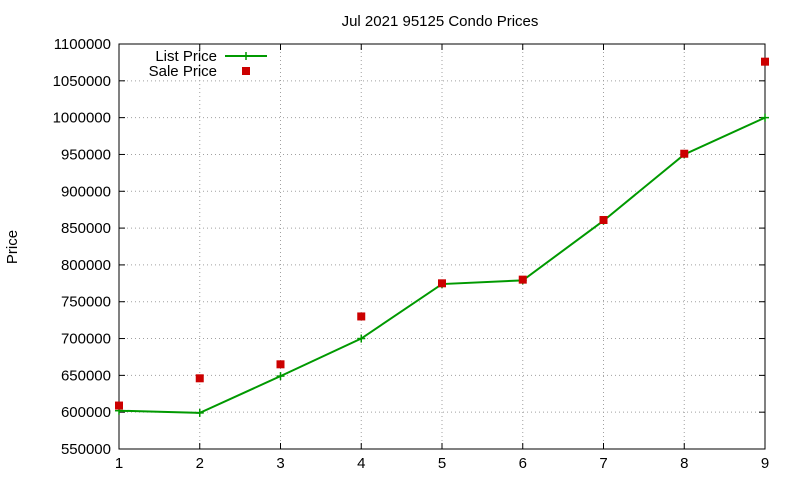  I want to click on y-tick-label: 850000, so click(86, 228).